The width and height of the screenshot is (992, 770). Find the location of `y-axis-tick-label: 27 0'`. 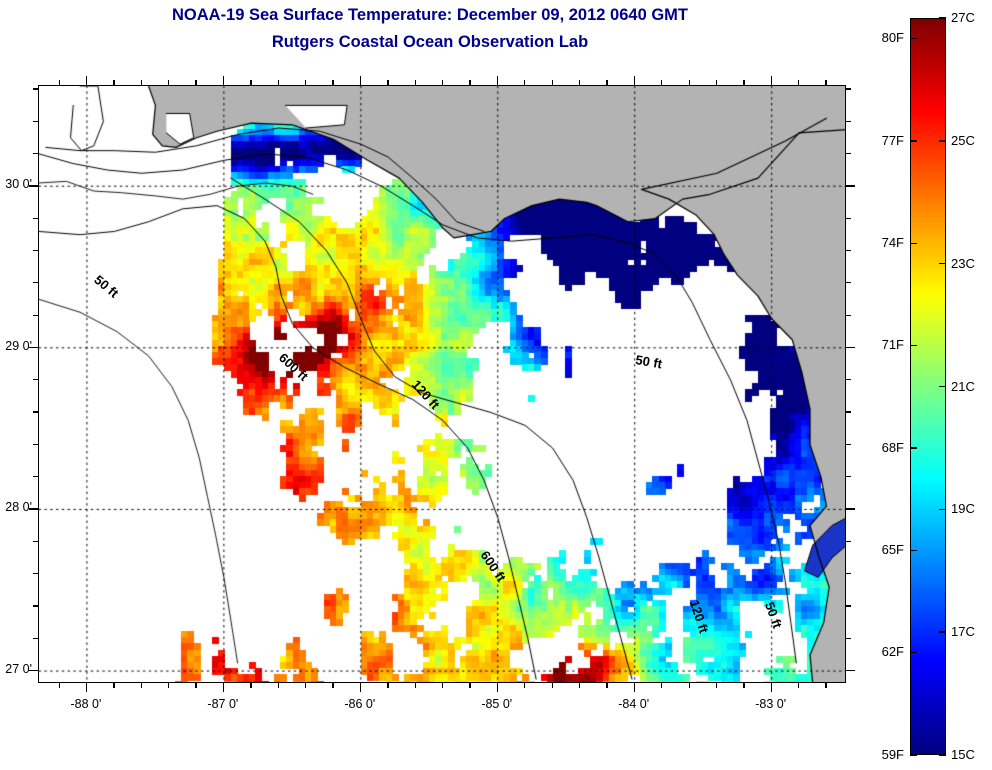

y-axis-tick-label: 27 0' is located at coordinates (18, 669).